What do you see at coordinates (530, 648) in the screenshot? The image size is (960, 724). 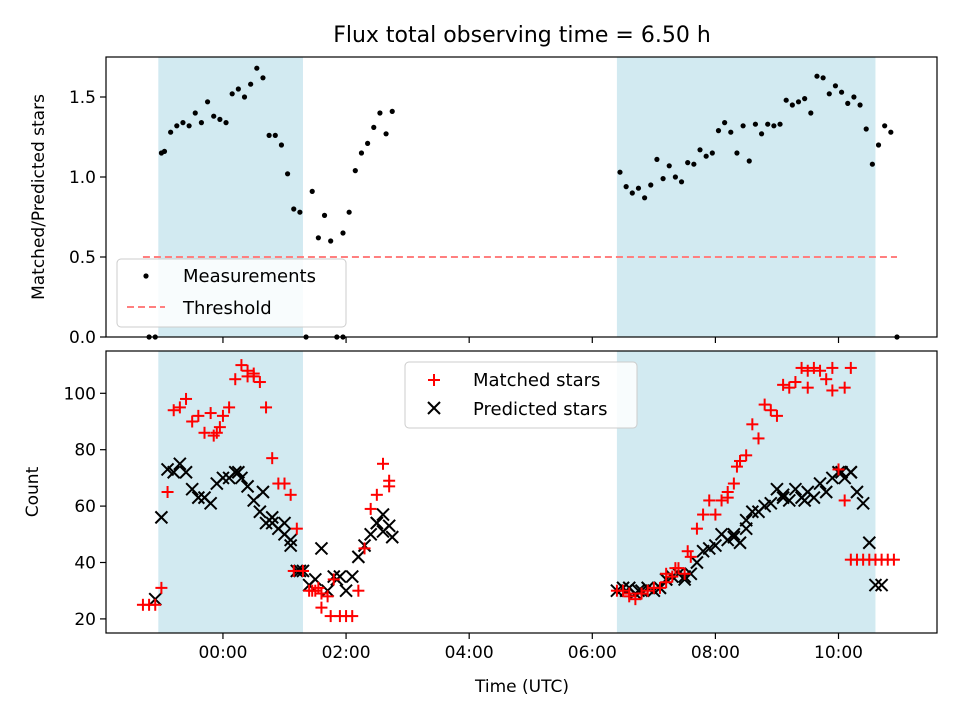 I see `bottom-x-axis: 00:00 02:00 04:00 06:00 08:00 10:00` at bounding box center [530, 648].